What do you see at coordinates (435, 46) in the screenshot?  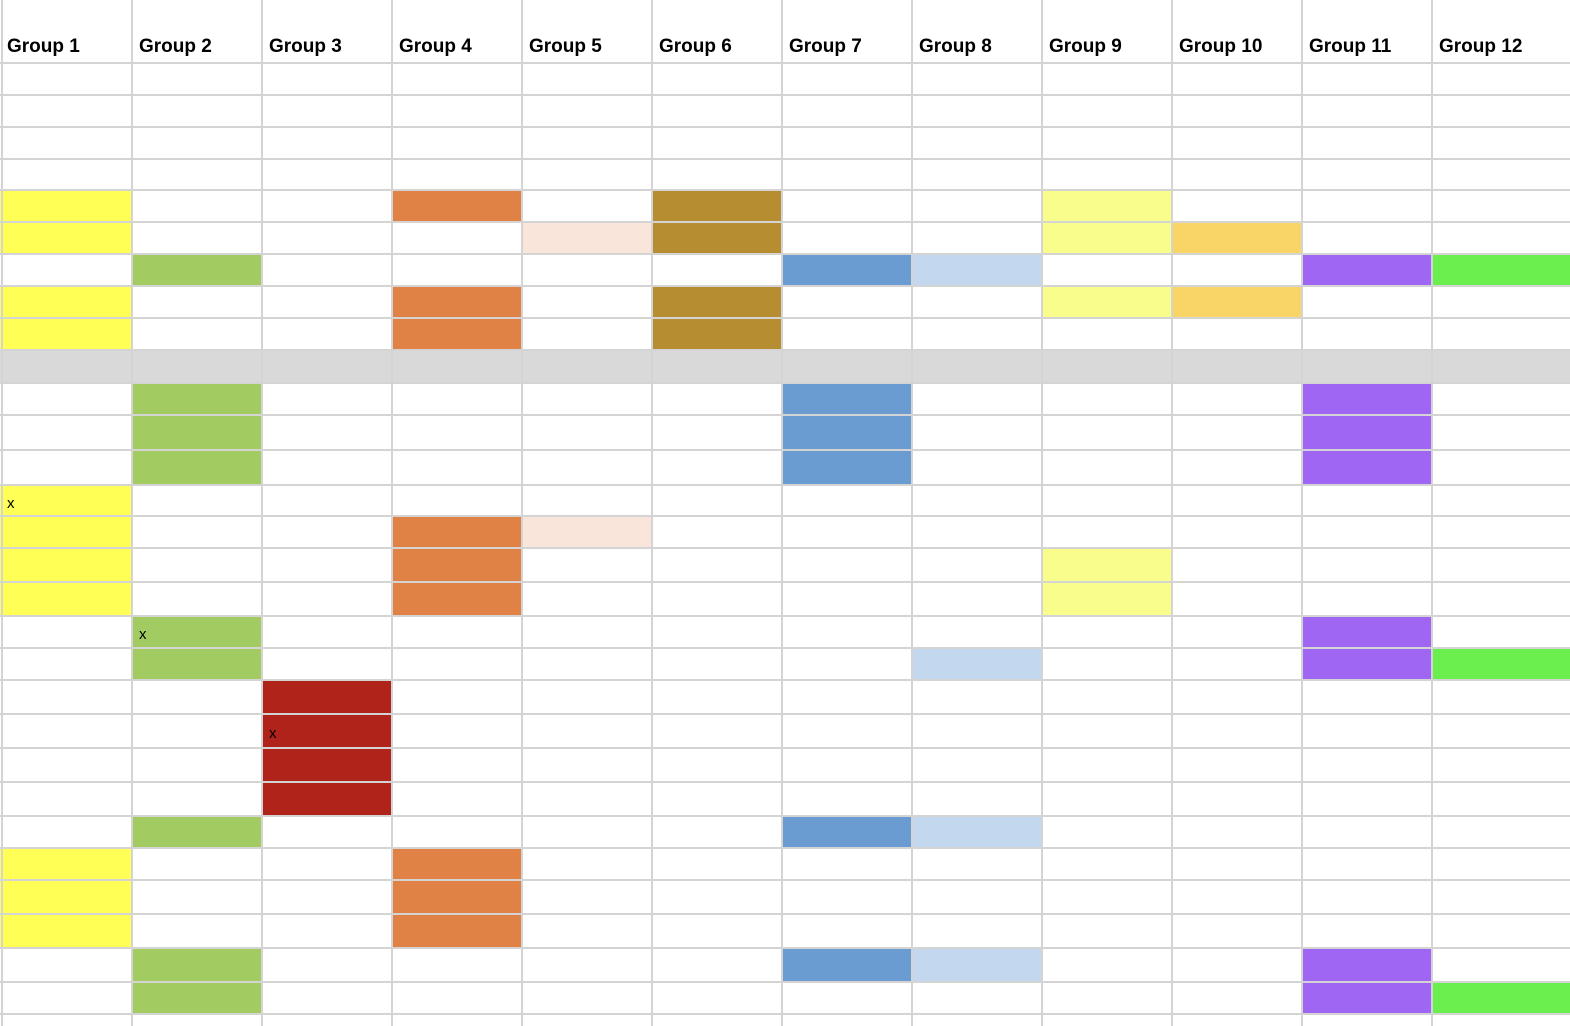 I see `column-header-group-4: Group 4` at bounding box center [435, 46].